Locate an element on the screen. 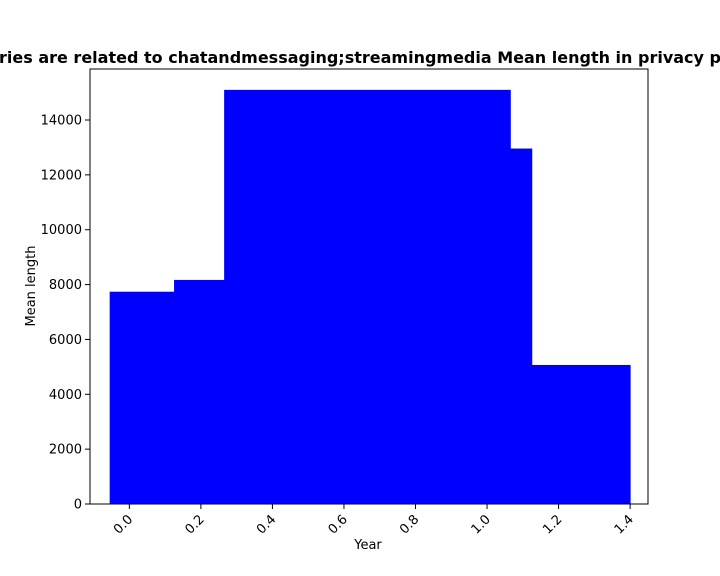 The height and width of the screenshot is (576, 720). x-axis: 0.0 0.2 0.4 0.6 0.8 1.0 1.2 1.4 is located at coordinates (374, 520).